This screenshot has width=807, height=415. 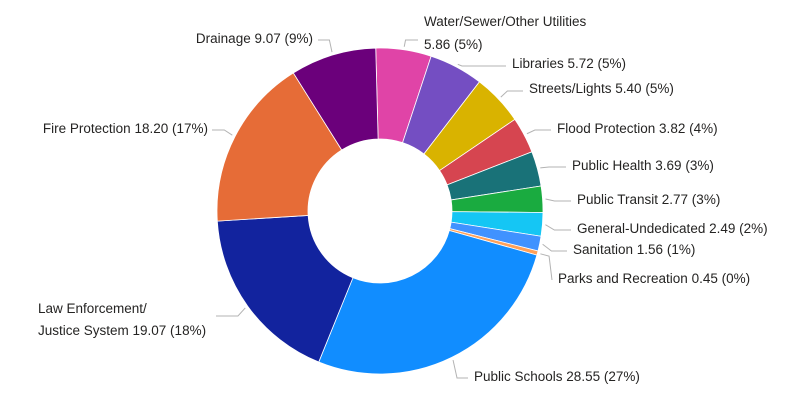 I want to click on data-label-law-line1: Law Enforcement/, so click(x=92, y=308).